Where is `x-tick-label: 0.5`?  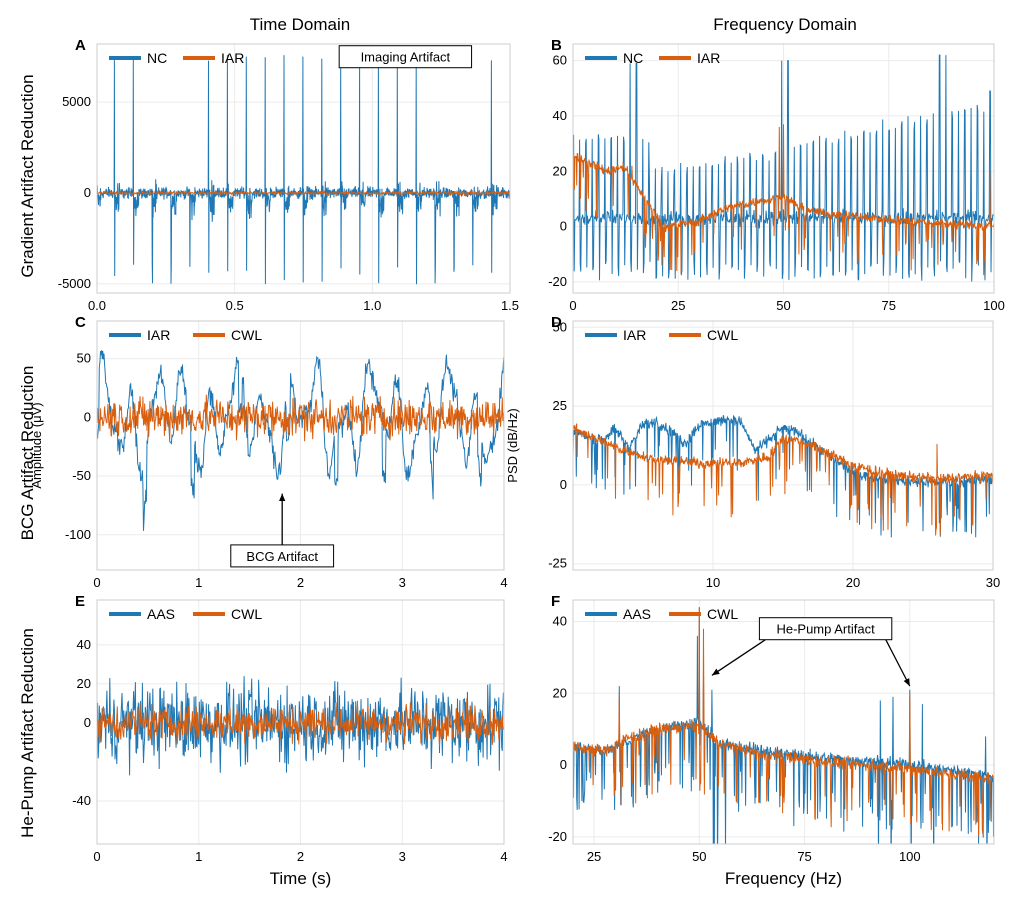 x-tick-label: 0.5 is located at coordinates (235, 305).